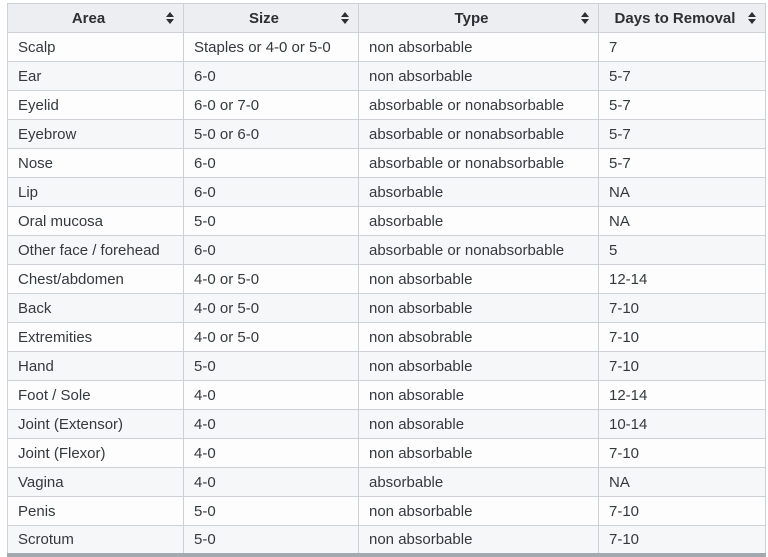 This screenshot has height=557, width=768. I want to click on table-row: Scrotum 5-0 non absorbable 7-10, so click(386, 540).